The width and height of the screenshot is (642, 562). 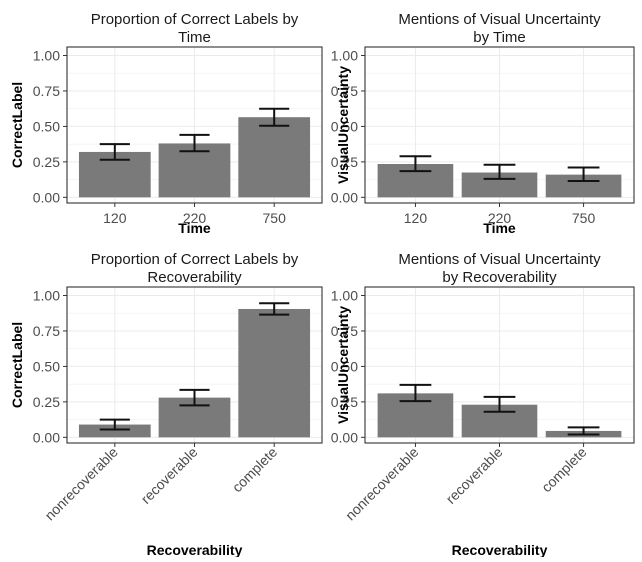 I want to click on chart-title-line: Recoverability, so click(x=194, y=277).